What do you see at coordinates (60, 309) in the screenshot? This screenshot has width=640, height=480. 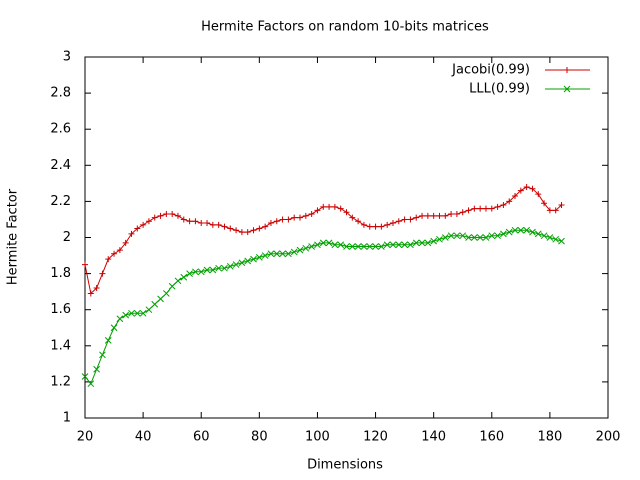 I see `y-tick-label: 1.6` at bounding box center [60, 309].